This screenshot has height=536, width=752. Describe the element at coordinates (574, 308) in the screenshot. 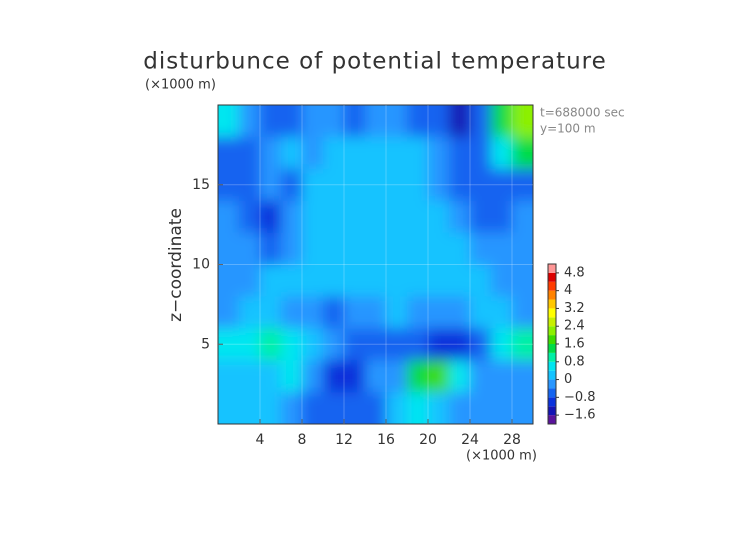

I see `colorbar-tick-label: 3.2` at that location.